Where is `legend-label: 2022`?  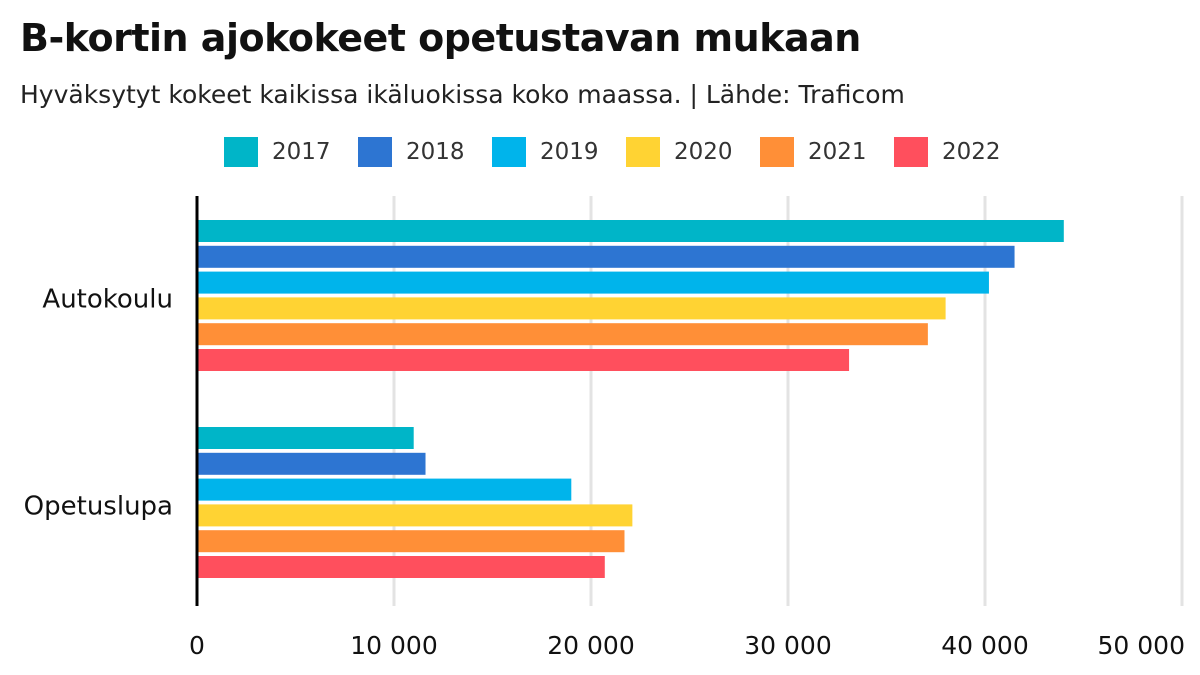
legend-label: 2022 is located at coordinates (971, 152).